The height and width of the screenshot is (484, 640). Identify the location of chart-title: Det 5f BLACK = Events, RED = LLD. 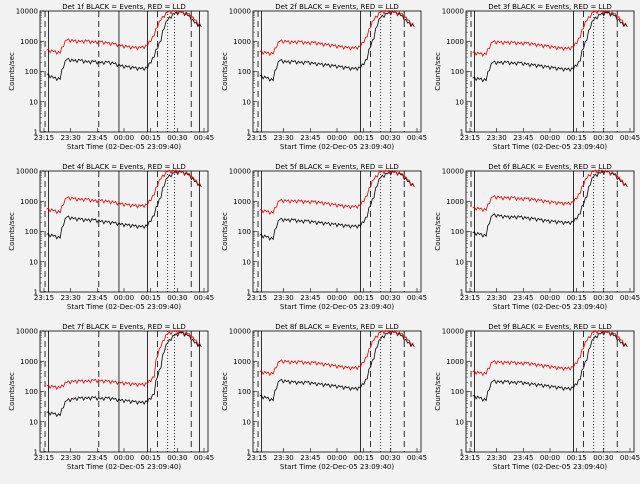
(336, 167).